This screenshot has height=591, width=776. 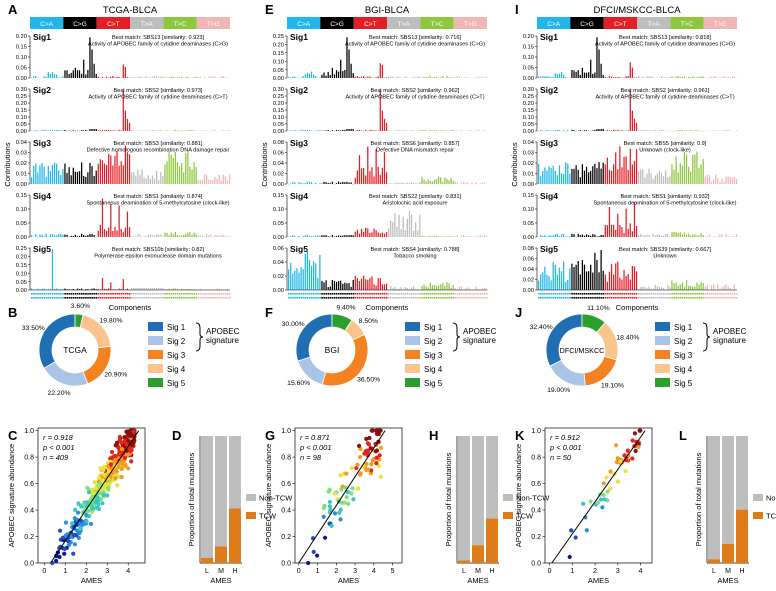 What do you see at coordinates (29, 511) in the screenshot?
I see `y-tick-label: 0.4` at bounding box center [29, 511].